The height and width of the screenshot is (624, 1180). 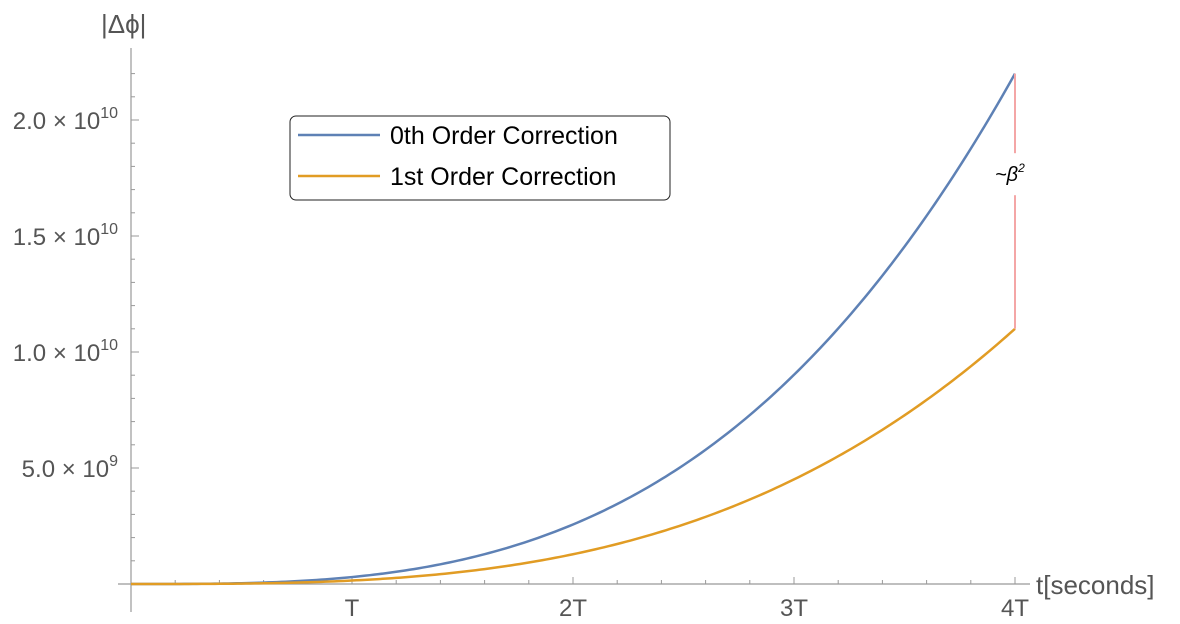 What do you see at coordinates (503, 177) in the screenshot?
I see `legend-label-1st-order: 1st Order Correction` at bounding box center [503, 177].